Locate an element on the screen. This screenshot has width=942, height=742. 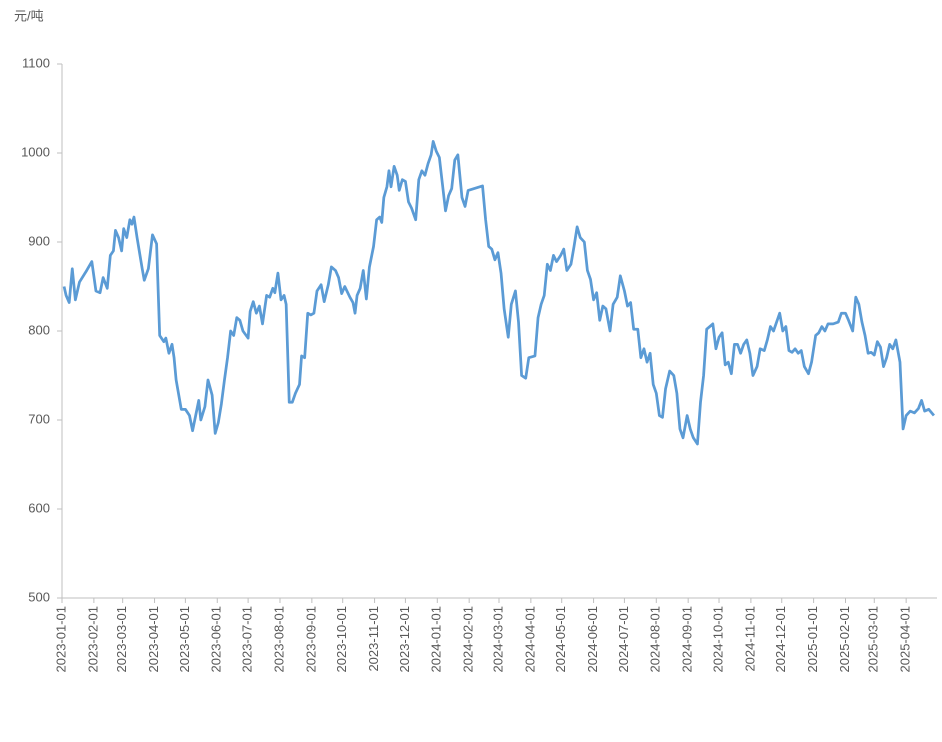
y-tick-label: 900 is located at coordinates (39, 240).